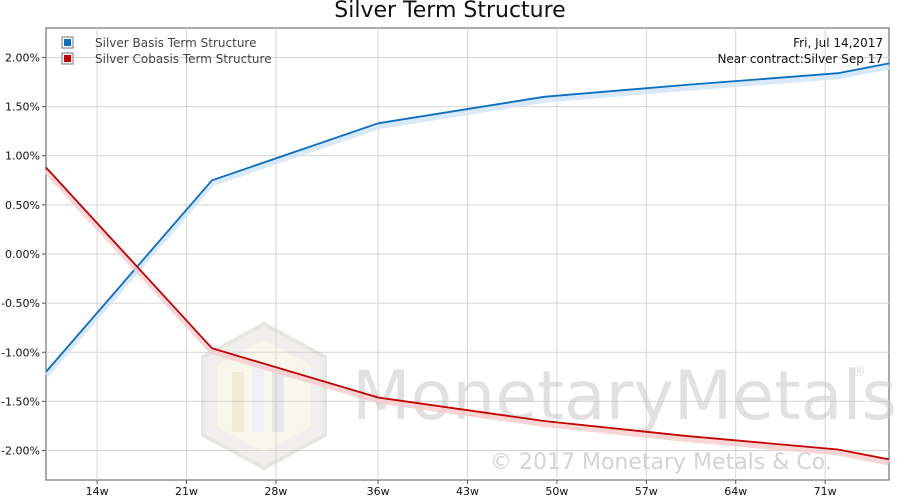 Image resolution: width=900 pixels, height=500 pixels. What do you see at coordinates (175, 43) in the screenshot?
I see `legend-label-basis: Silver Basis Term Structure` at bounding box center [175, 43].